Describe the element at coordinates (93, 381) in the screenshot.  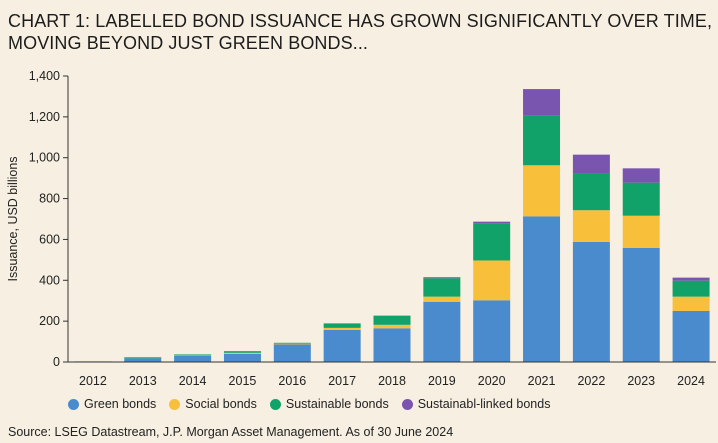
I see `x-tick-label: 2012` at that location.